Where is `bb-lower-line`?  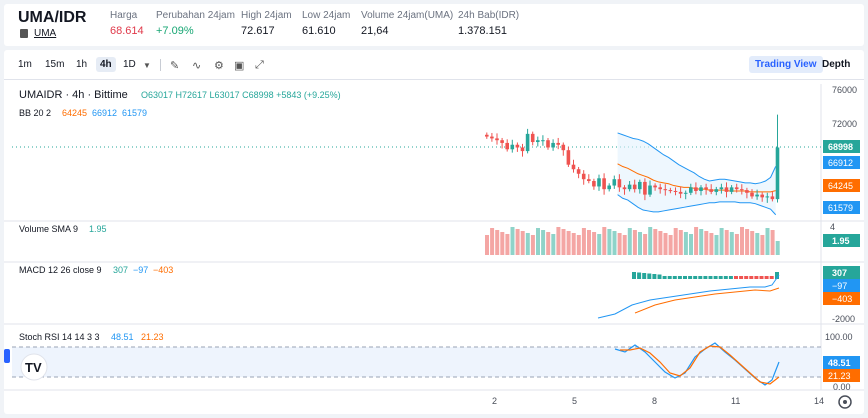 bb-lower-line is located at coordinates (697, 205).